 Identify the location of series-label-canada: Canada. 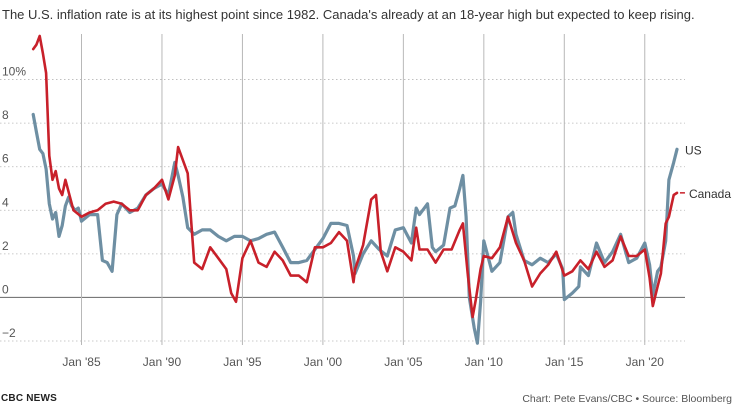
(710, 194).